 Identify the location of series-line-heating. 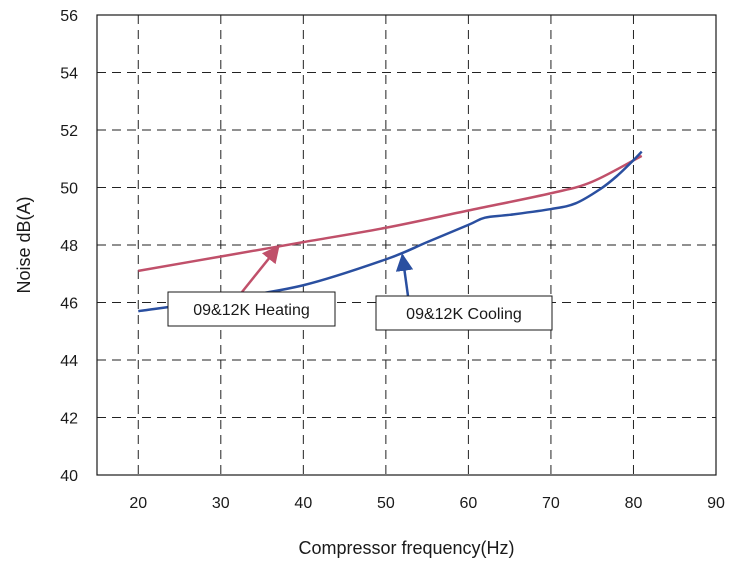
(390, 213).